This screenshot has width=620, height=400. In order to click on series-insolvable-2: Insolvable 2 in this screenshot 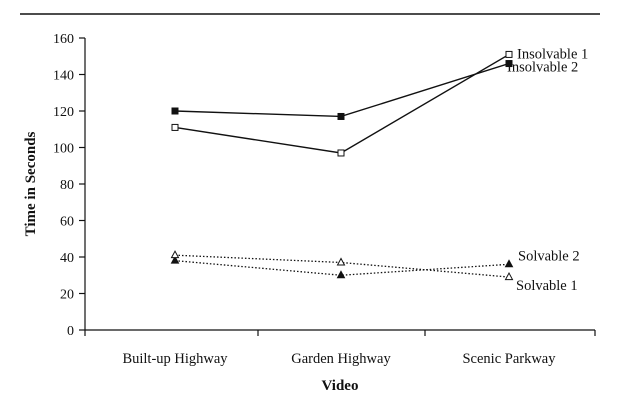, I will do `click(374, 90)`.